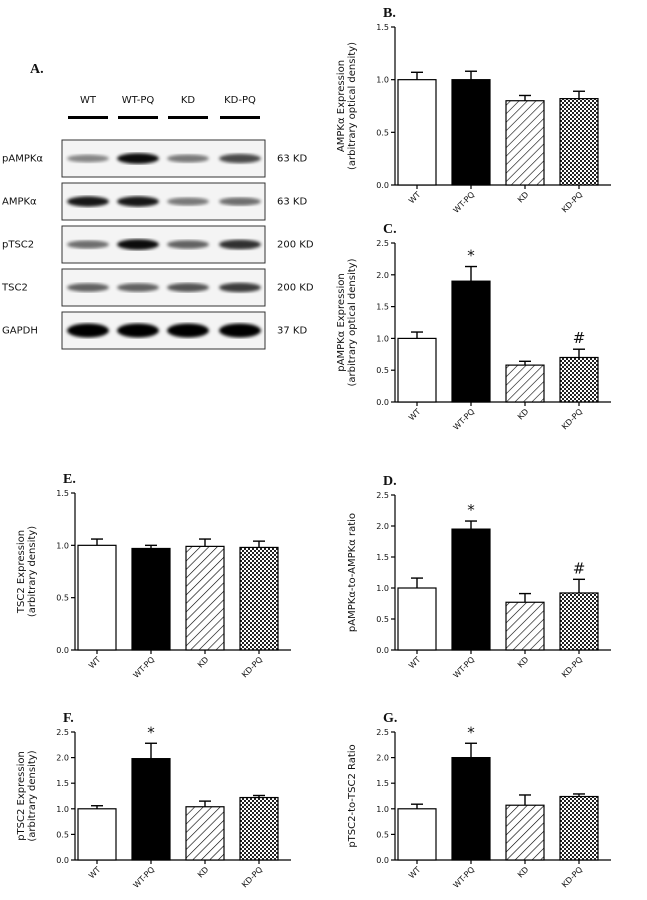 This screenshot has height=900, width=647. Describe the element at coordinates (19, 202) in the screenshot. I see `protein-label: AMPKα` at that location.